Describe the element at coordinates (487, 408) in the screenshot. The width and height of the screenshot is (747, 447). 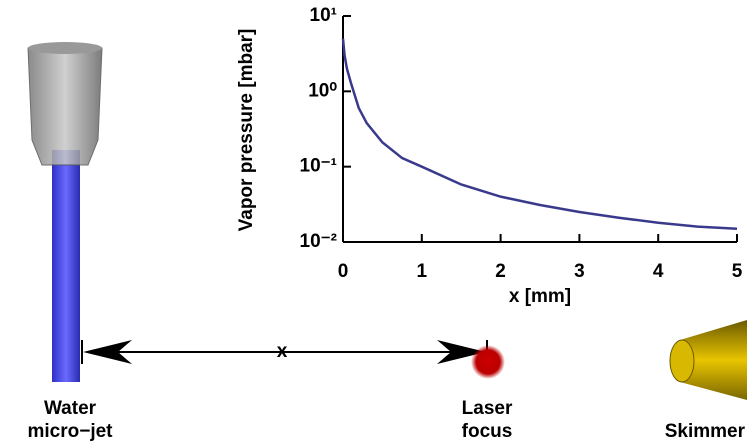
I see `laser-label: Laser` at that location.